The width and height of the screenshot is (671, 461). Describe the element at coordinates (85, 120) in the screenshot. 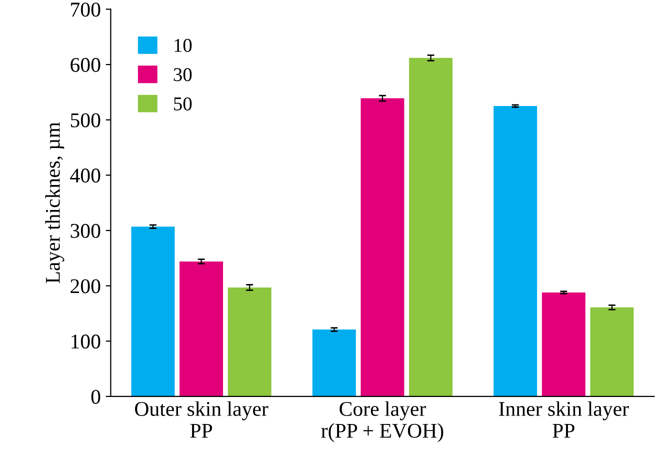

I see `y-tick-label: 500` at that location.